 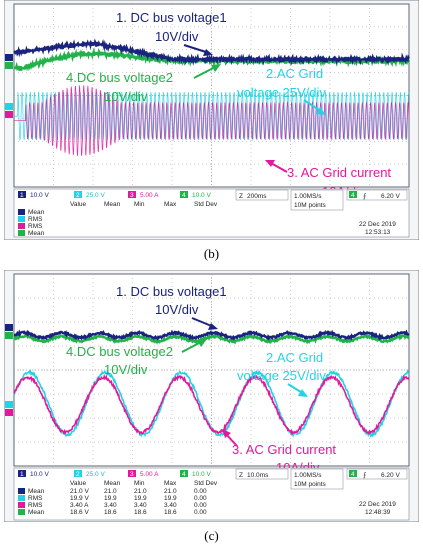 I want to click on measurement-max: 21.0, so click(x=170, y=491).